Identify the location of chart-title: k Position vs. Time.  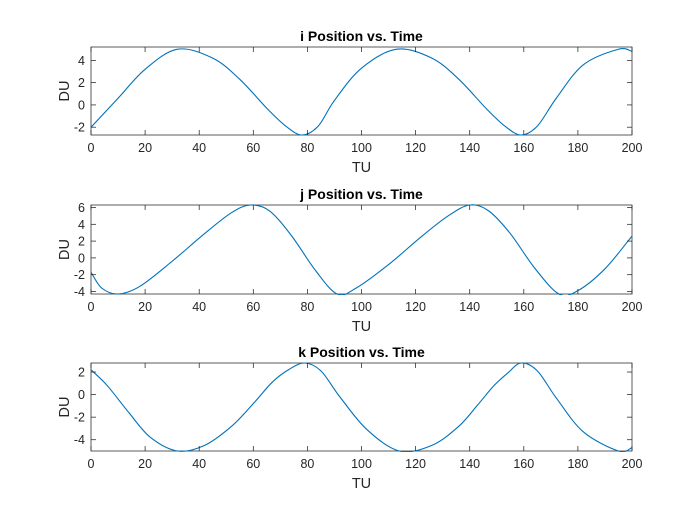
(361, 352).